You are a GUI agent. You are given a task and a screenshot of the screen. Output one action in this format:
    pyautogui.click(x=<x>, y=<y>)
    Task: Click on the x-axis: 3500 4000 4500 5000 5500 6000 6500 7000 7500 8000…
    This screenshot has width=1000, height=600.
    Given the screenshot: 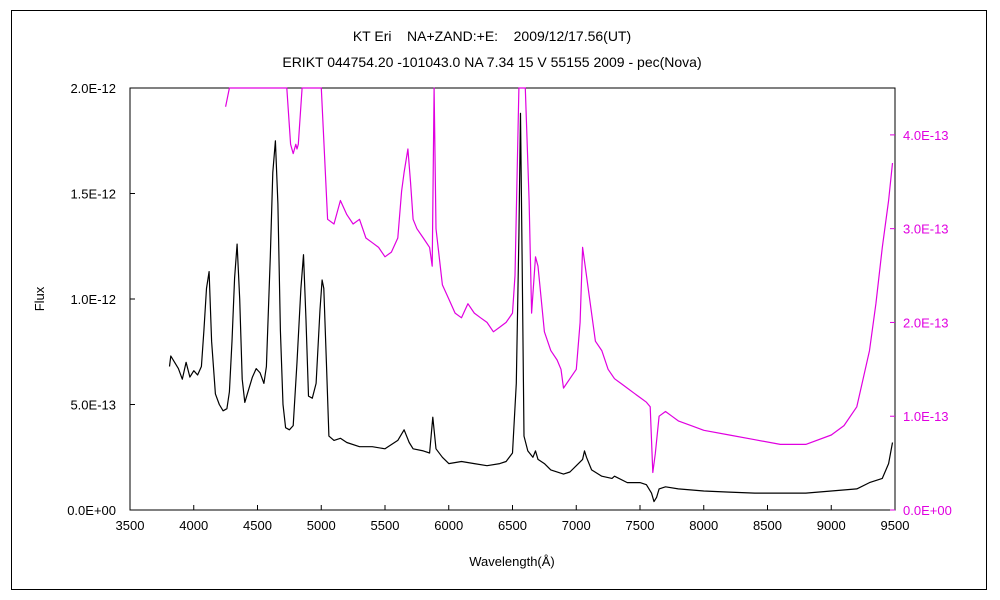 What is the action you would take?
    pyautogui.click(x=513, y=519)
    